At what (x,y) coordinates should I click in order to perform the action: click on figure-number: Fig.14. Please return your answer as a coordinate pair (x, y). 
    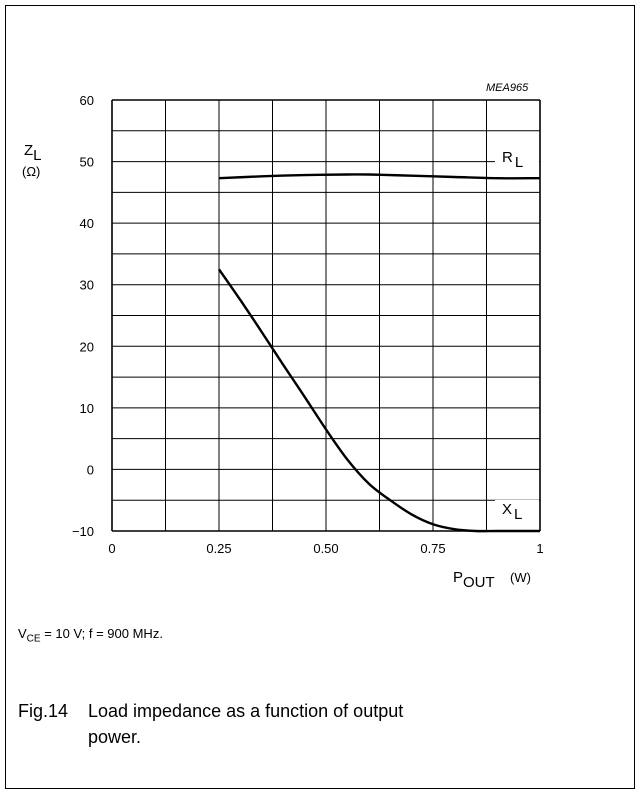
    Looking at the image, I should click on (43, 711).